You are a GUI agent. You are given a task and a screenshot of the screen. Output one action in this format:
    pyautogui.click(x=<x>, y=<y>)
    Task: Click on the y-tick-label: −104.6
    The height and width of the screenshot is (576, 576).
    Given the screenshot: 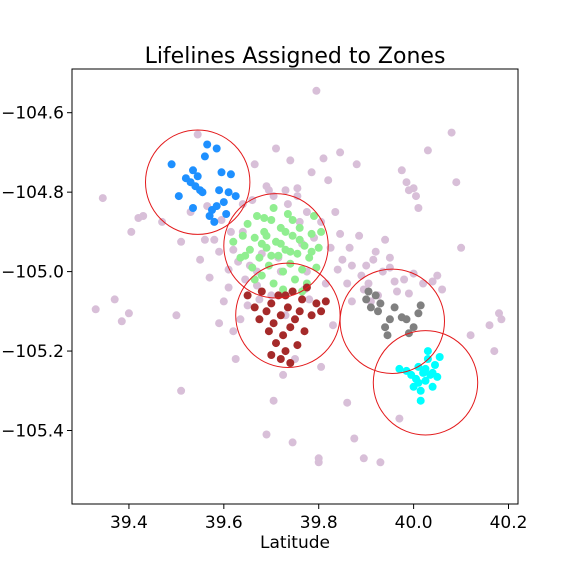 What is the action you would take?
    pyautogui.click(x=32, y=114)
    